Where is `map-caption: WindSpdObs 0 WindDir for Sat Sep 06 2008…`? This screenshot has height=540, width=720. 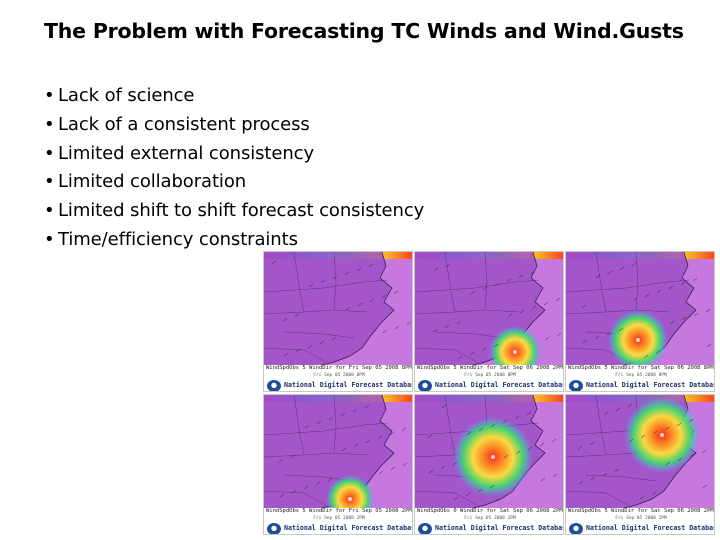 map-caption: WindSpdObs 0 WindDir for Sat Sep 06 2008… is located at coordinates (489, 511).